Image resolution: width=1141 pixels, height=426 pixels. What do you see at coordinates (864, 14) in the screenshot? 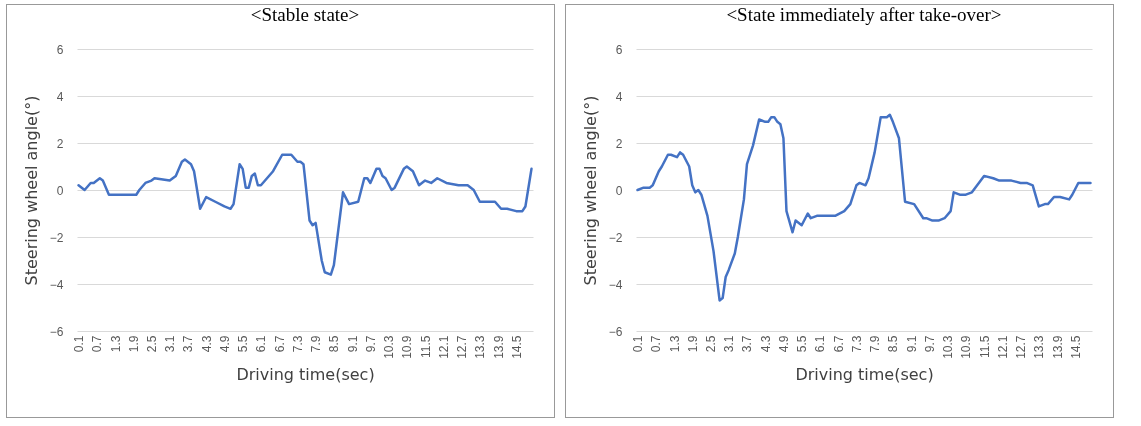
I see `chart-title: <State immediately after take-over>` at bounding box center [864, 14].